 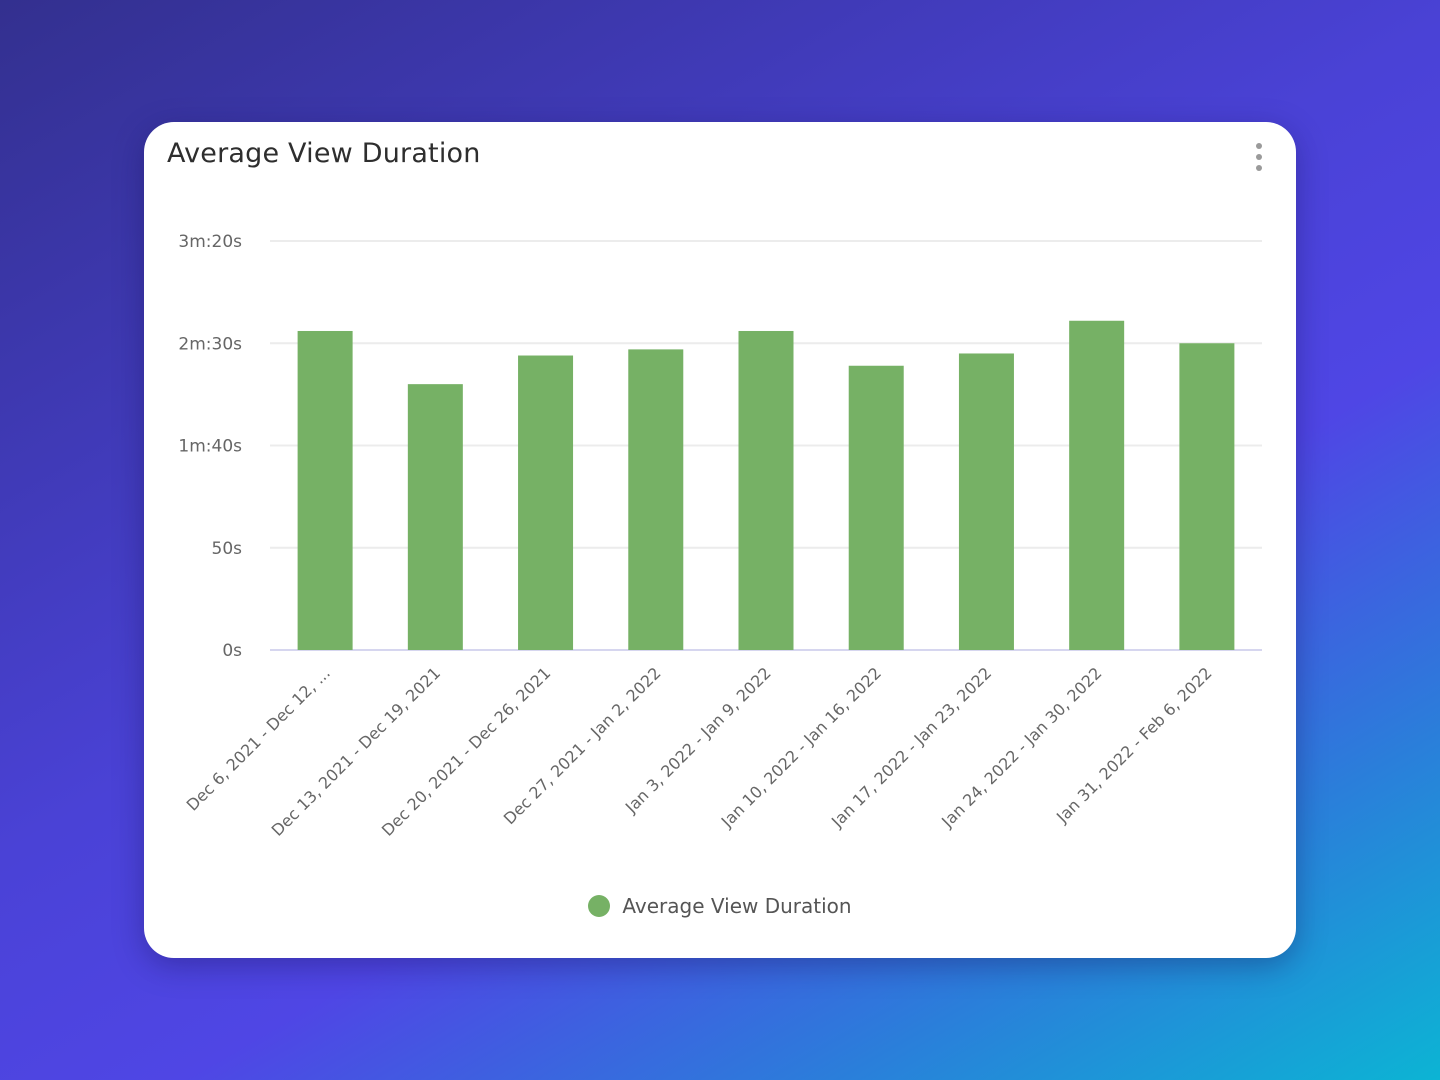 What do you see at coordinates (210, 344) in the screenshot?
I see `y-tick-label: 2m:30s` at bounding box center [210, 344].